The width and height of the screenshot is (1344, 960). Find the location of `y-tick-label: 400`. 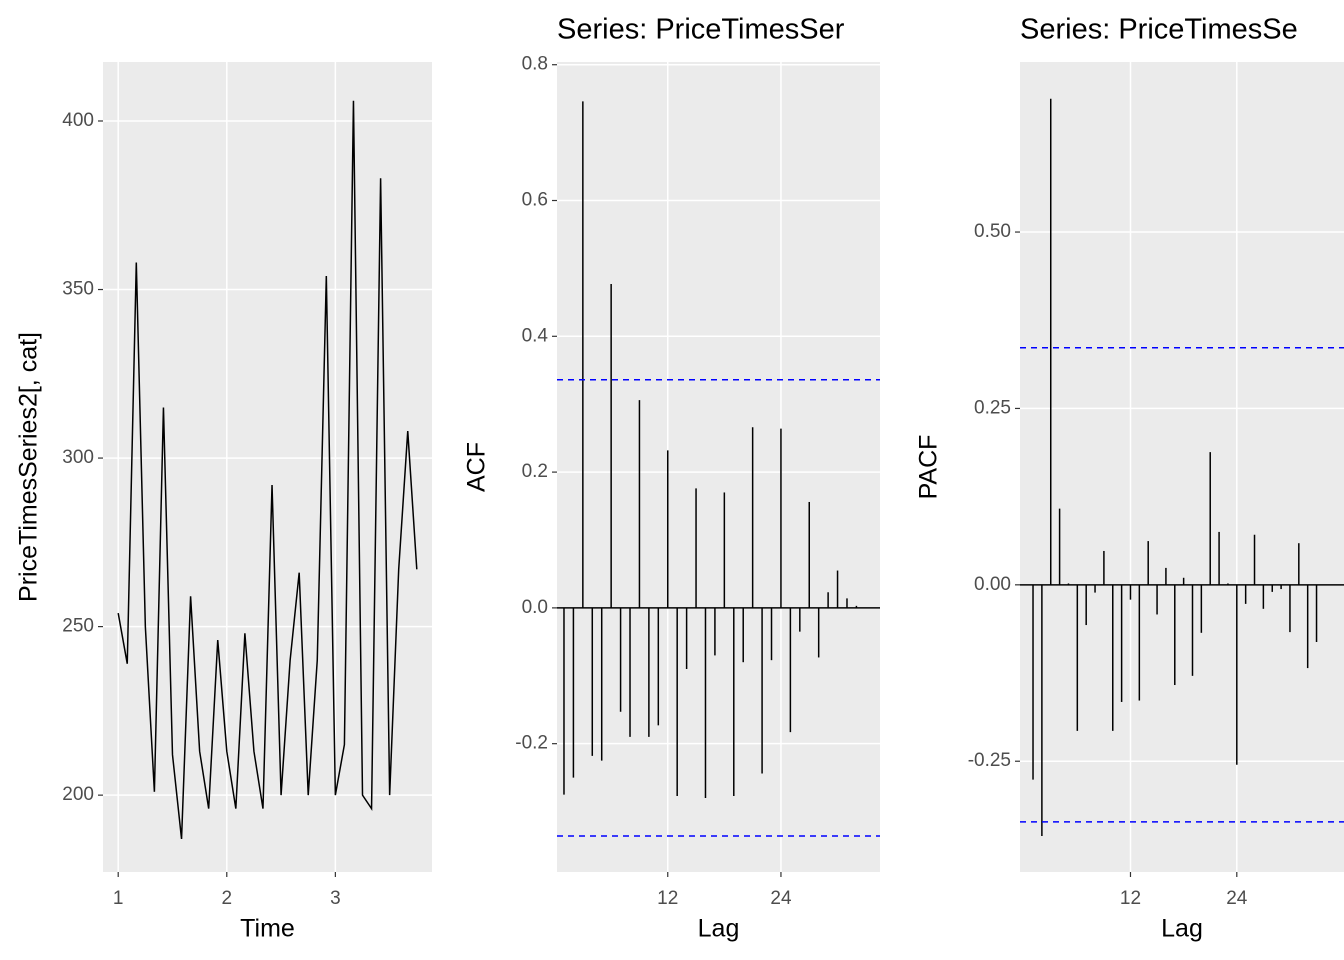

y-tick-label: 400 is located at coordinates (78, 120).